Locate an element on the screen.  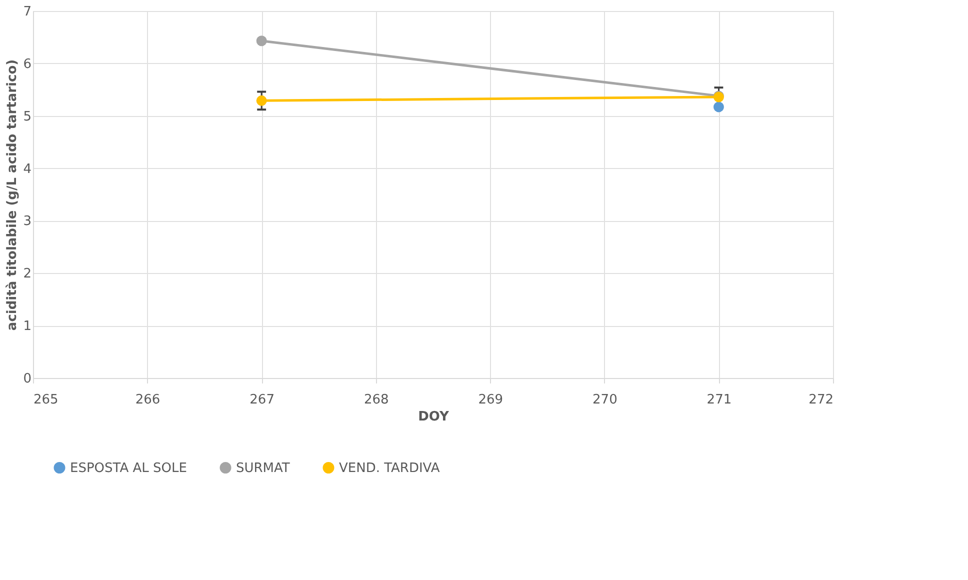
x-axis-title: DOY is located at coordinates (434, 417).